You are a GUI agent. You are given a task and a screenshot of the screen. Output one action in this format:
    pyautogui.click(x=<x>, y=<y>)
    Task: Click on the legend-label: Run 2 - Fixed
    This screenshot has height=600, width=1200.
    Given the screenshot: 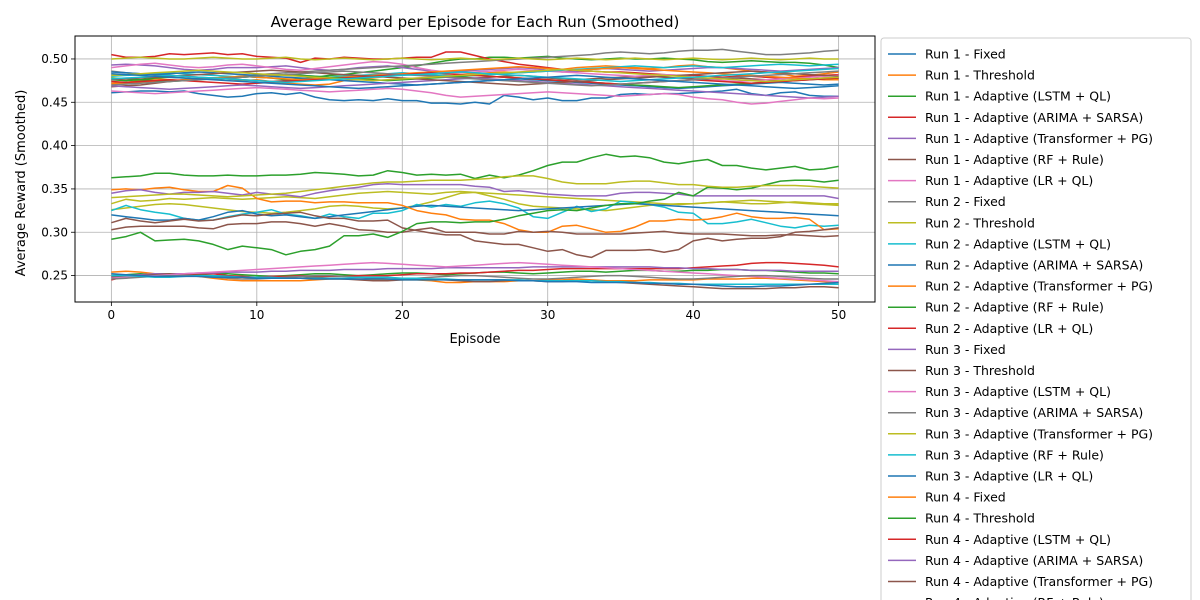 What is the action you would take?
    pyautogui.click(x=965, y=201)
    